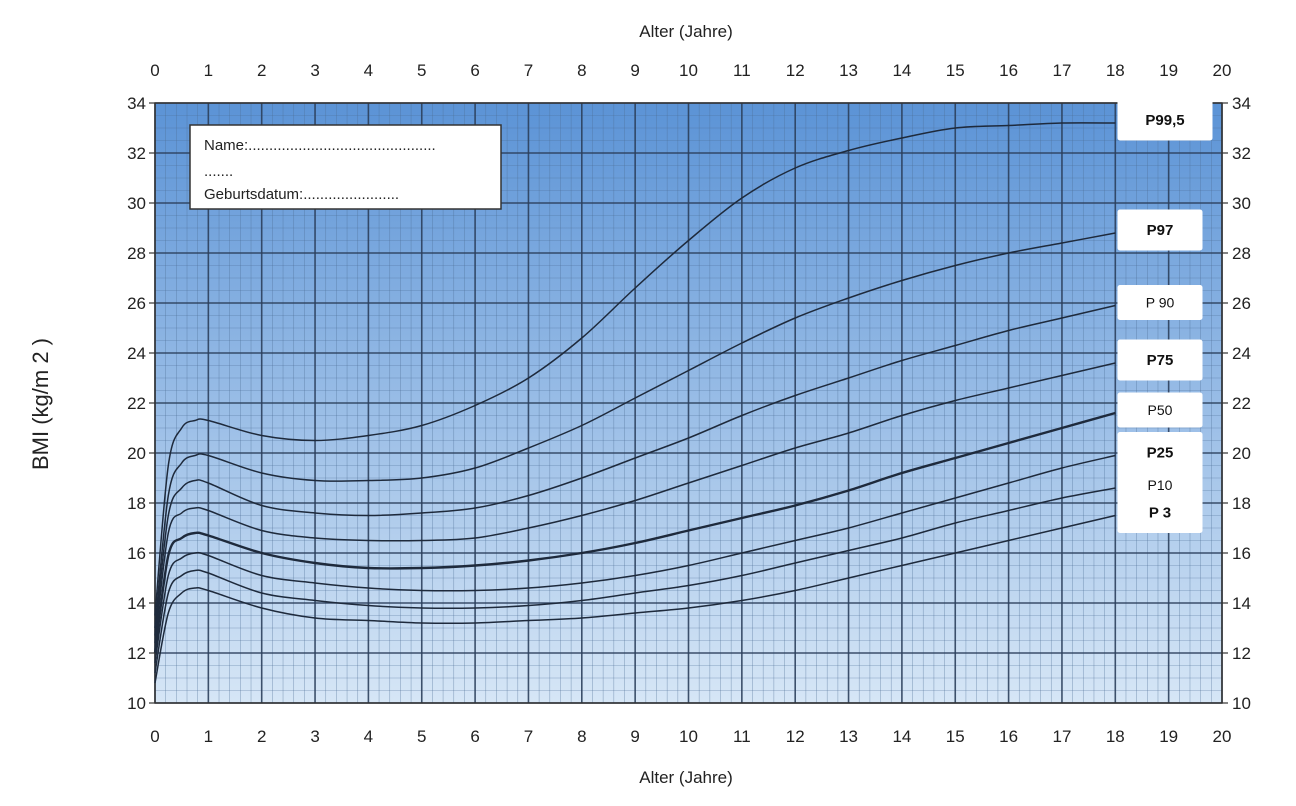 The image size is (1296, 806). I want to click on y-tick-label-right: 32, so click(1241, 153).